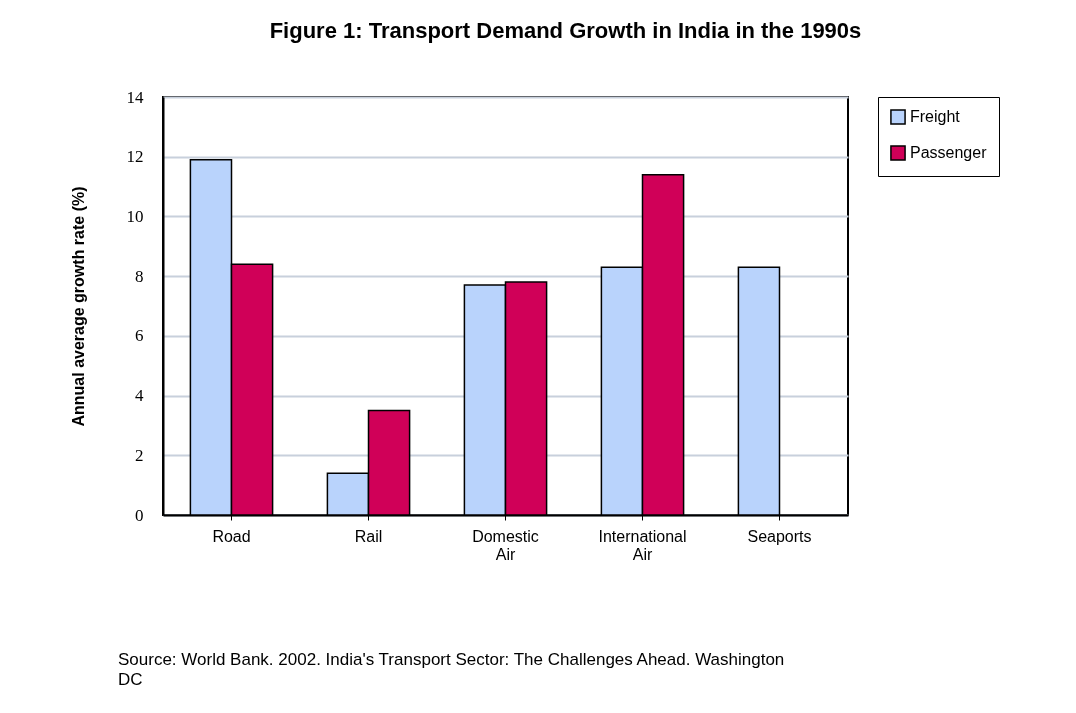  Describe the element at coordinates (505, 545) in the screenshot. I see `x-tick-label: Domestic Air` at that location.